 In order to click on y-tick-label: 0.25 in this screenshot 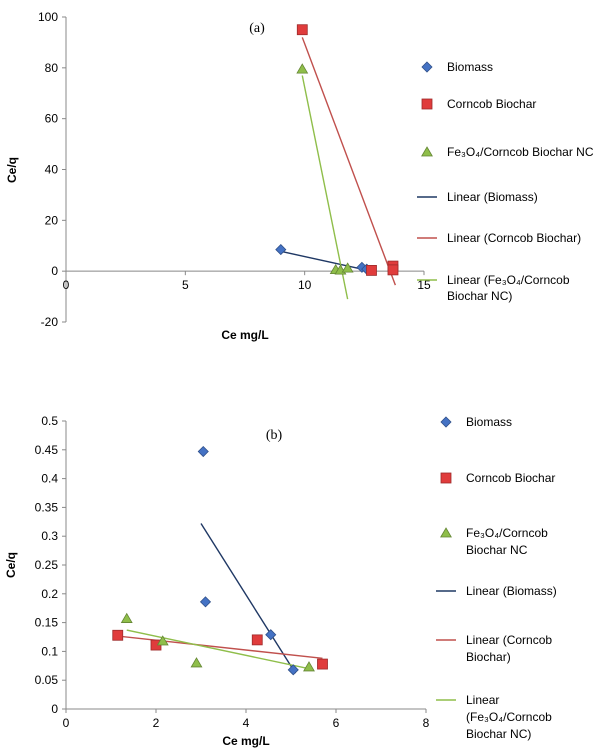, I will do `click(47, 565)`.